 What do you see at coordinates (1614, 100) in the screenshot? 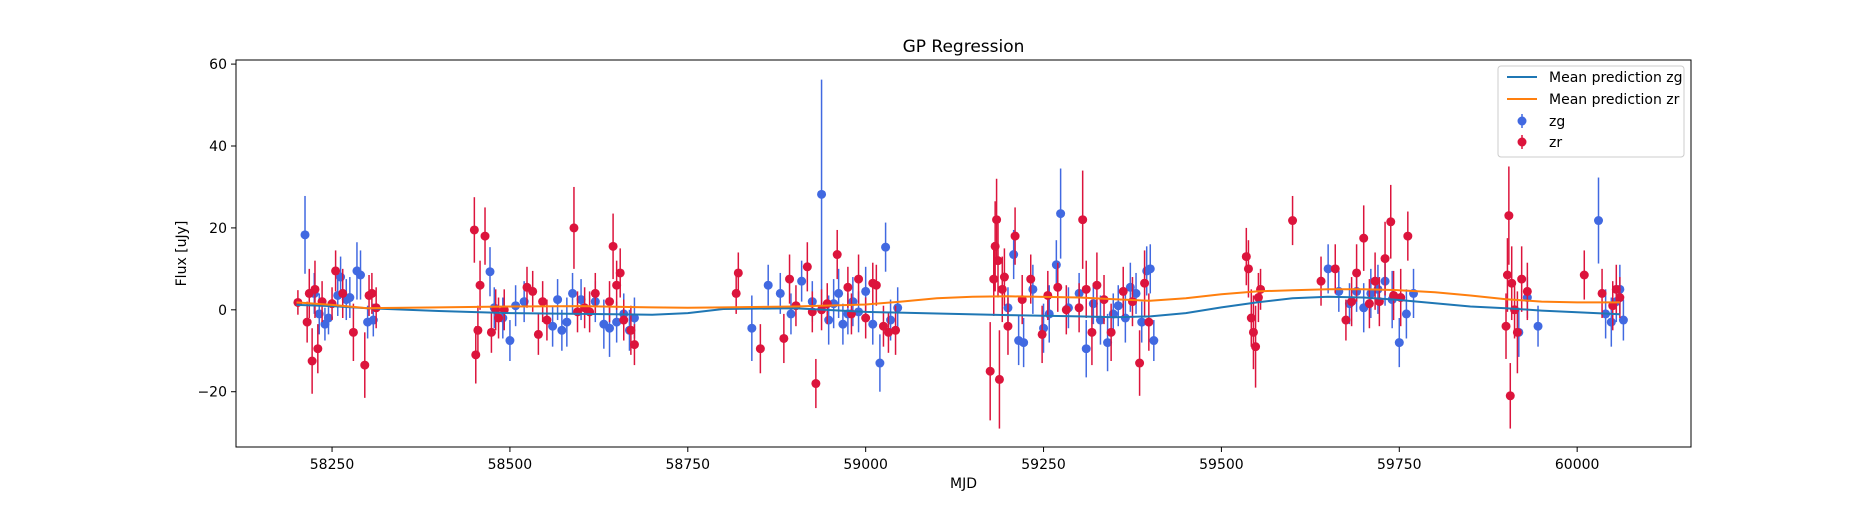
I see `legend-label-mean-zr: Mean prediction zr` at bounding box center [1614, 100].